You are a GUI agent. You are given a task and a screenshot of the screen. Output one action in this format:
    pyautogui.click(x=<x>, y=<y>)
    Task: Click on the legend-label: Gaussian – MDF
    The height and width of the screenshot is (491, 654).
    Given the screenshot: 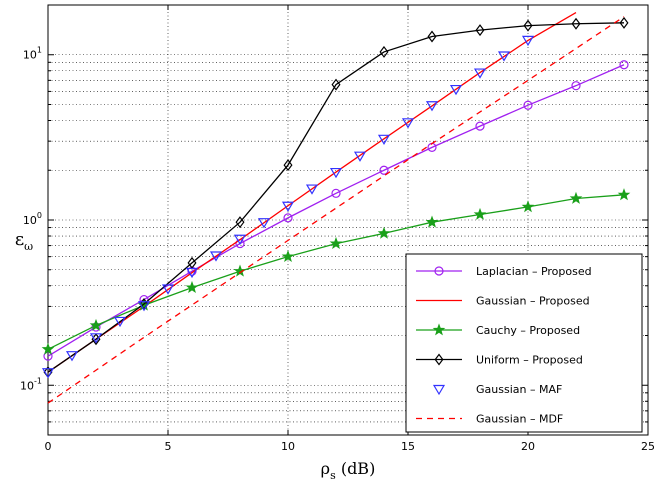 What is the action you would take?
    pyautogui.click(x=519, y=419)
    